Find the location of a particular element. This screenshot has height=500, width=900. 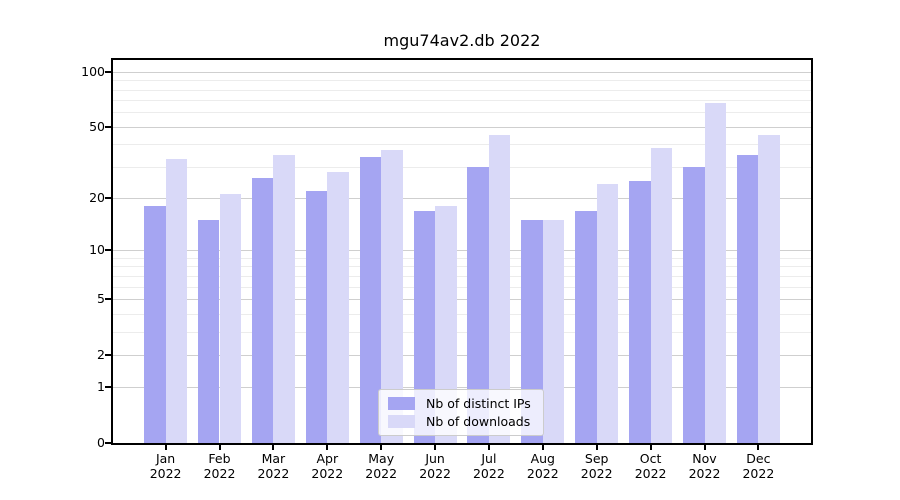

bar-nb-of-downloads-aug is located at coordinates (553, 331).